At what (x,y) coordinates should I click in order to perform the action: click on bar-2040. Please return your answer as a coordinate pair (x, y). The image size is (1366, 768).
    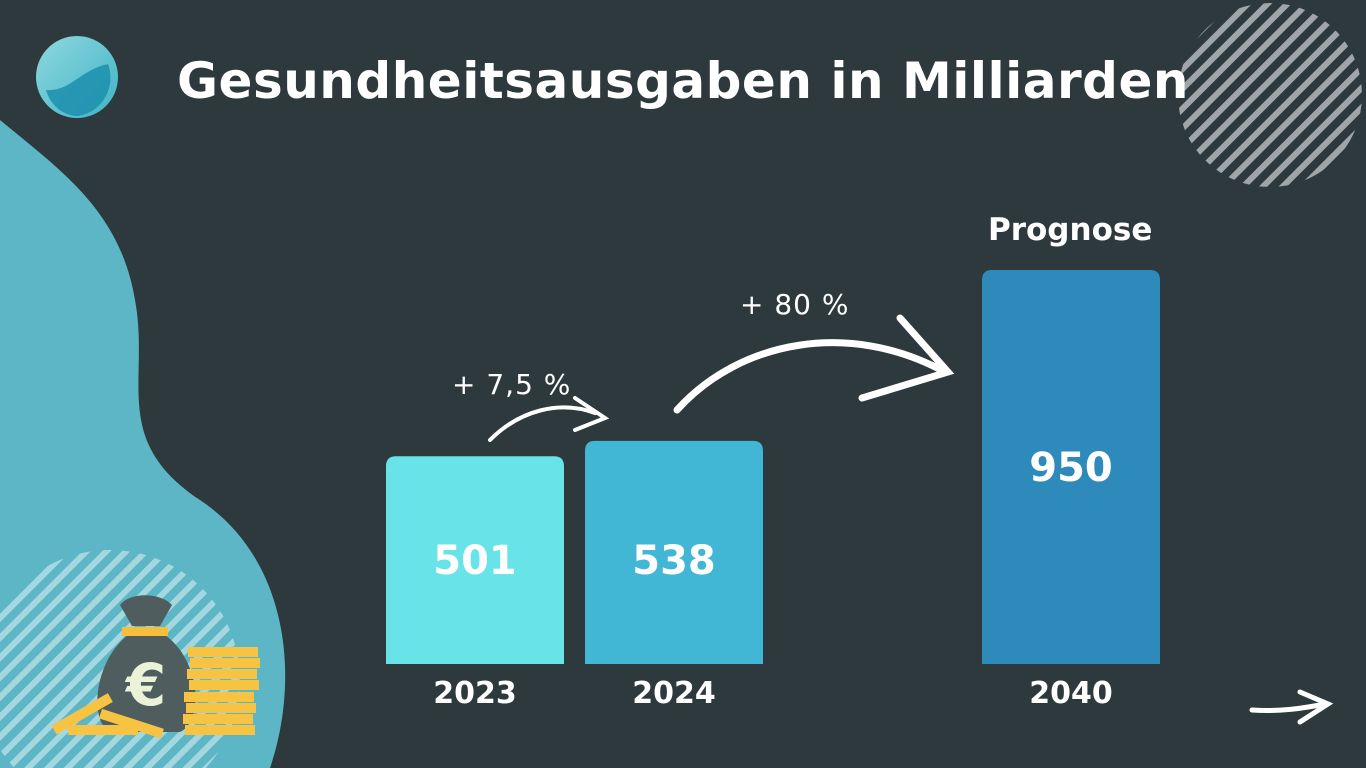
    Looking at the image, I should click on (1071, 467).